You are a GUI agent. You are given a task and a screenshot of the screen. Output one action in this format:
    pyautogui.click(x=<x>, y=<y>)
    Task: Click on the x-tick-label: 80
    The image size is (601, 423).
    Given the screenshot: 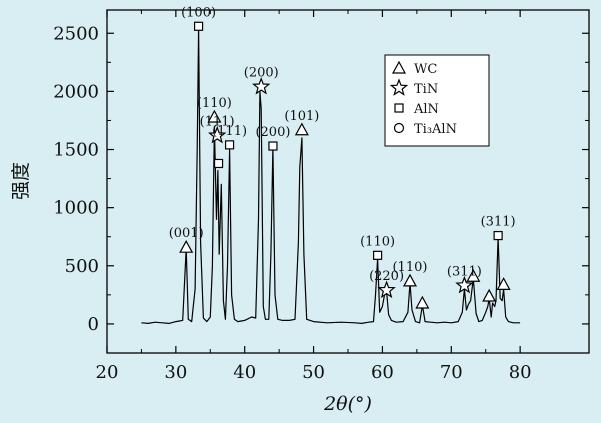 What is the action you would take?
    pyautogui.click(x=520, y=372)
    